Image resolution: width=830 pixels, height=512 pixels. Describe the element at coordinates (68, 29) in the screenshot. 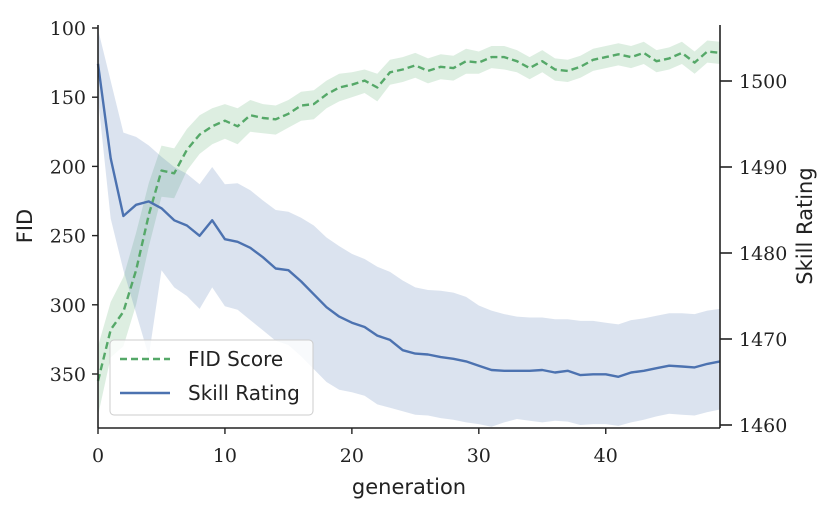

I see `y-left-tick-label: 100` at that location.